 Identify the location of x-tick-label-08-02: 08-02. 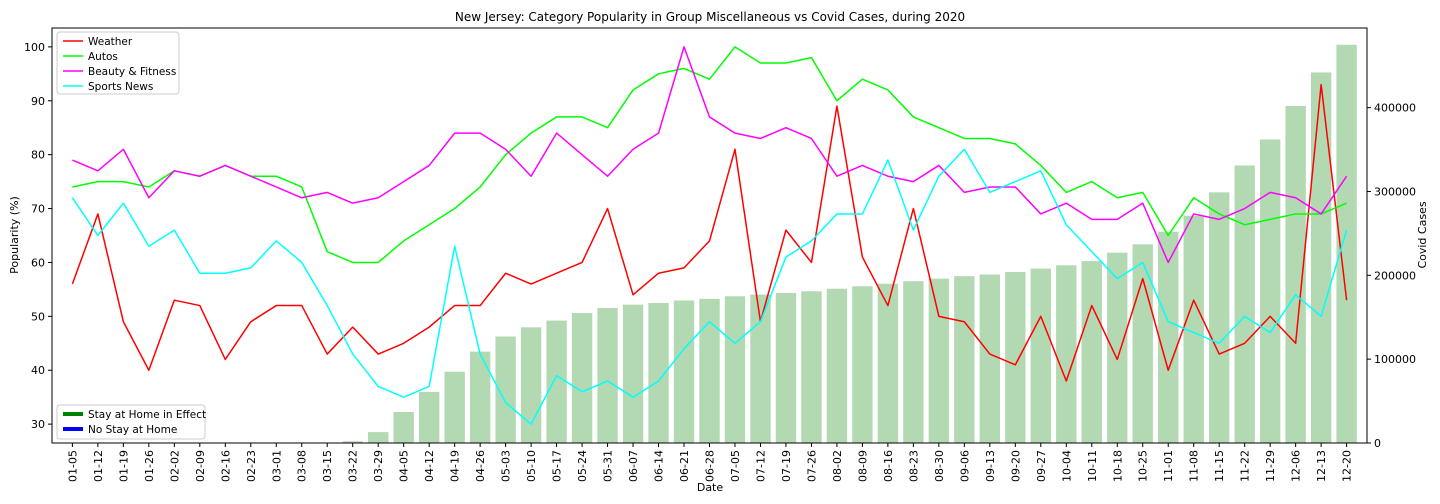
(837, 466).